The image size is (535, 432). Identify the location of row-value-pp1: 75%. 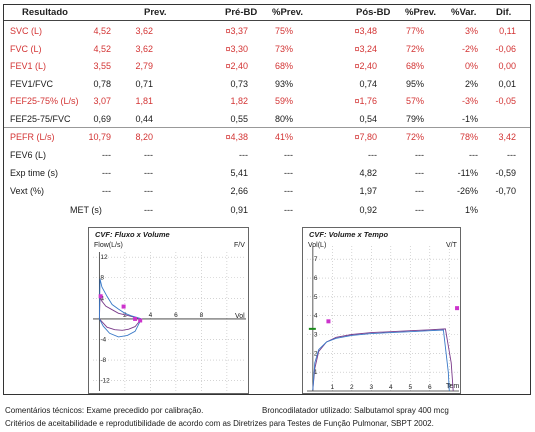
(283, 31).